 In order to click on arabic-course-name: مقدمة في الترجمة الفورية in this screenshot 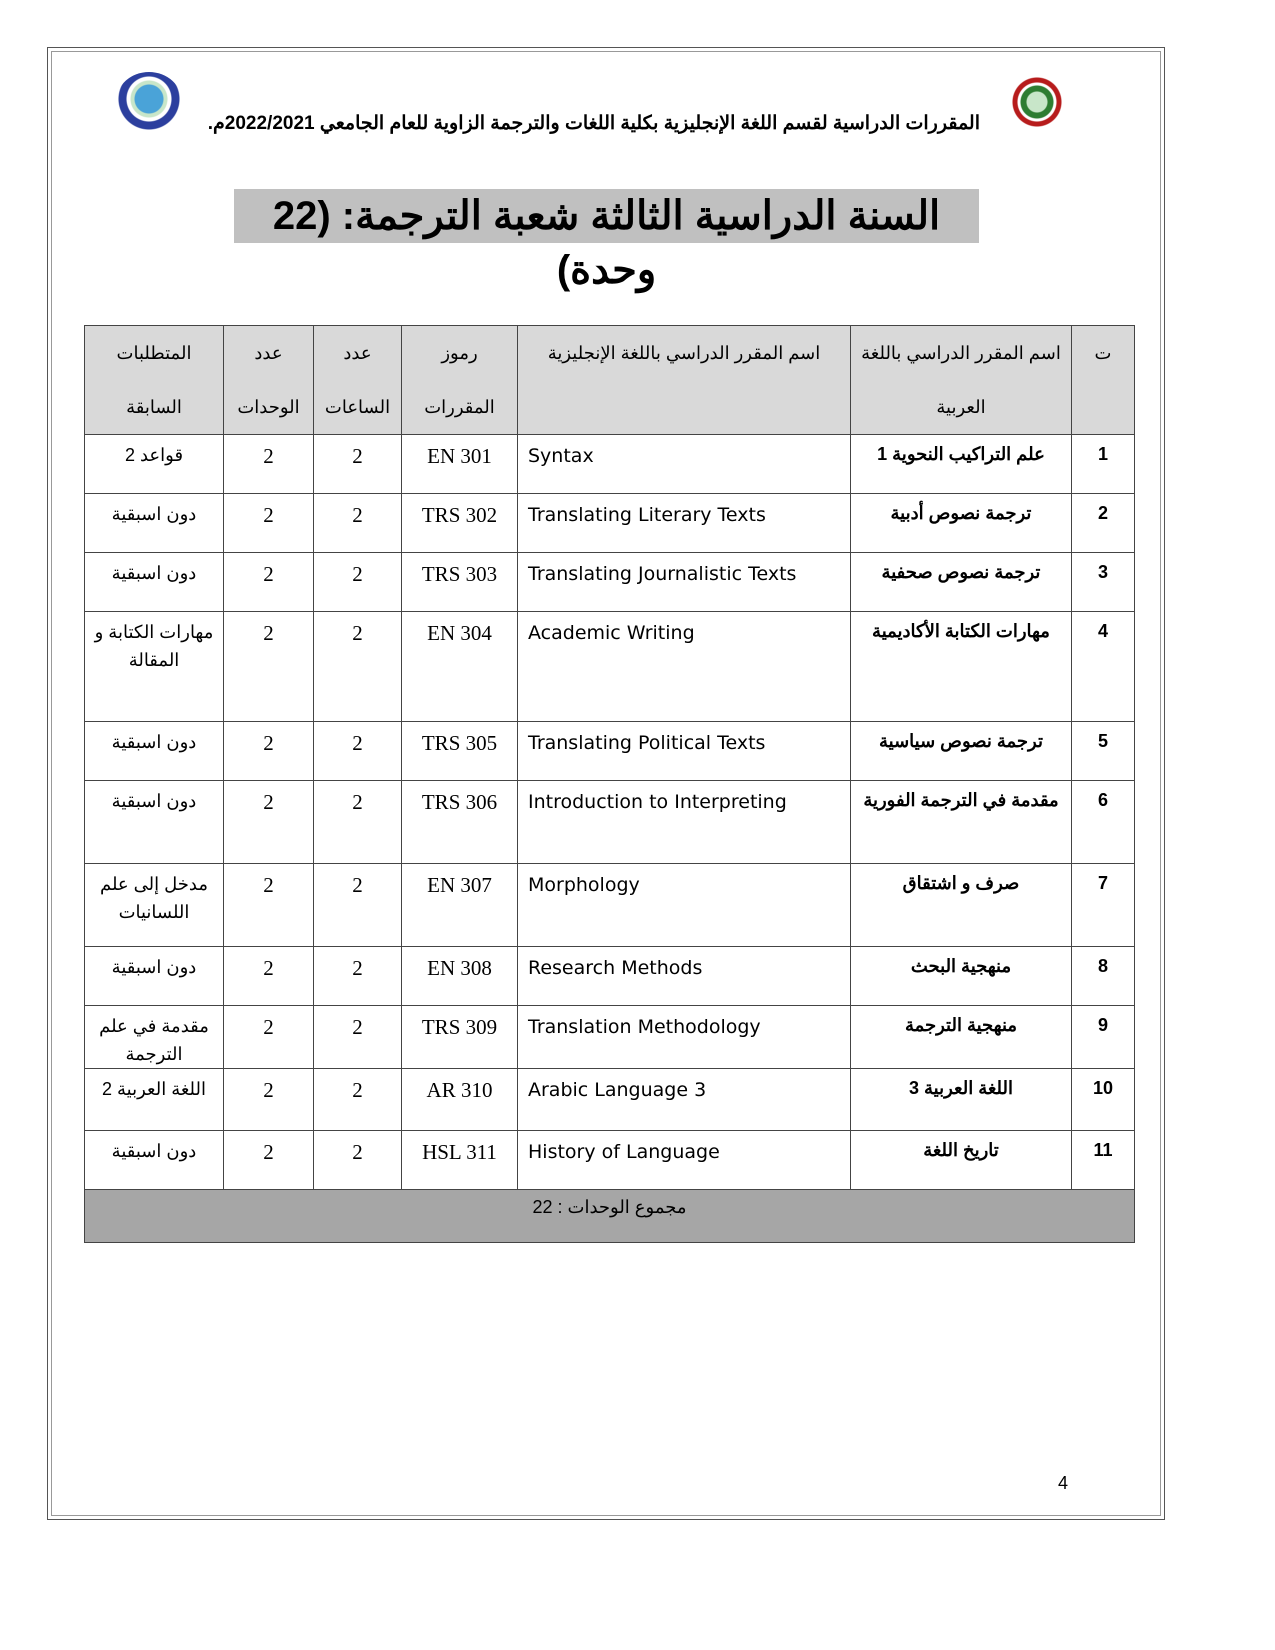, I will do `click(961, 822)`.